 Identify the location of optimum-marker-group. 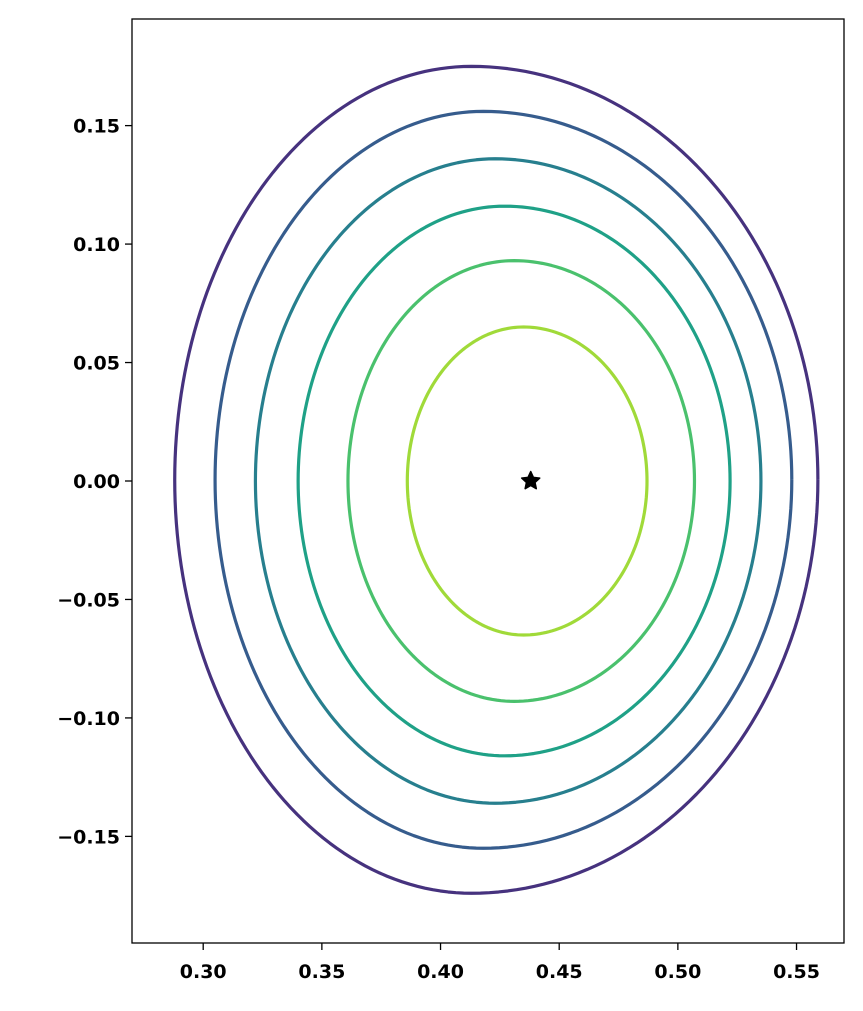
(530, 480).